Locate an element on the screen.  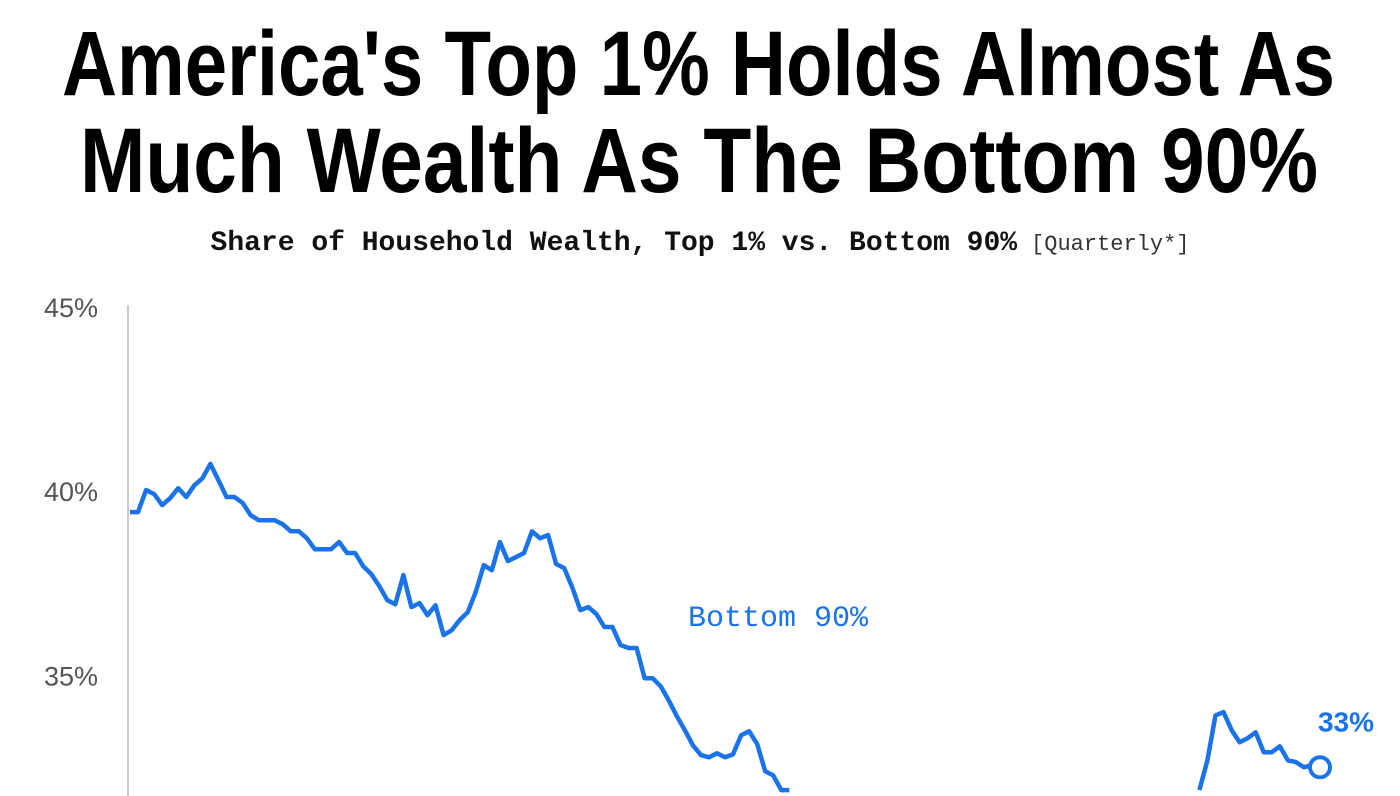
end-label: 33% is located at coordinates (1346, 721).